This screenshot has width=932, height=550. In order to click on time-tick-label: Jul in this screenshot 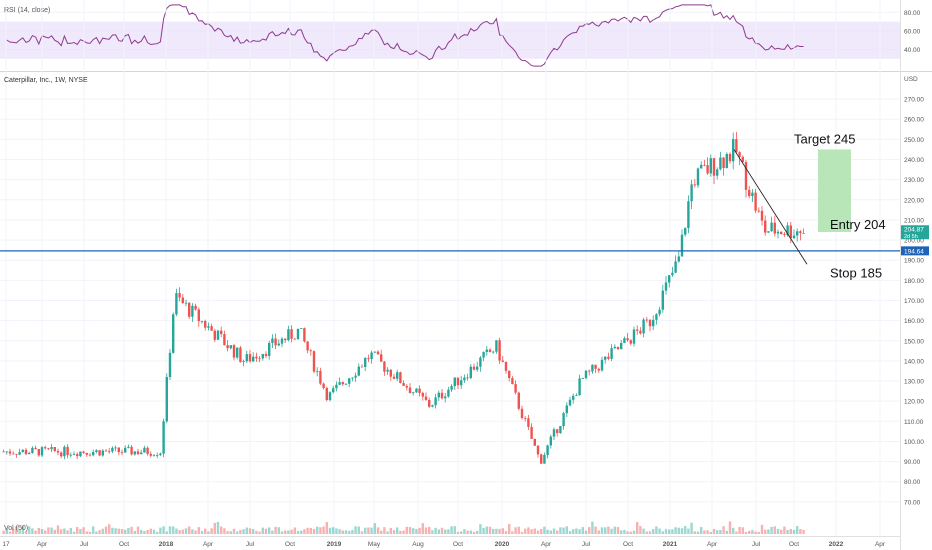, I will do `click(250, 544)`.